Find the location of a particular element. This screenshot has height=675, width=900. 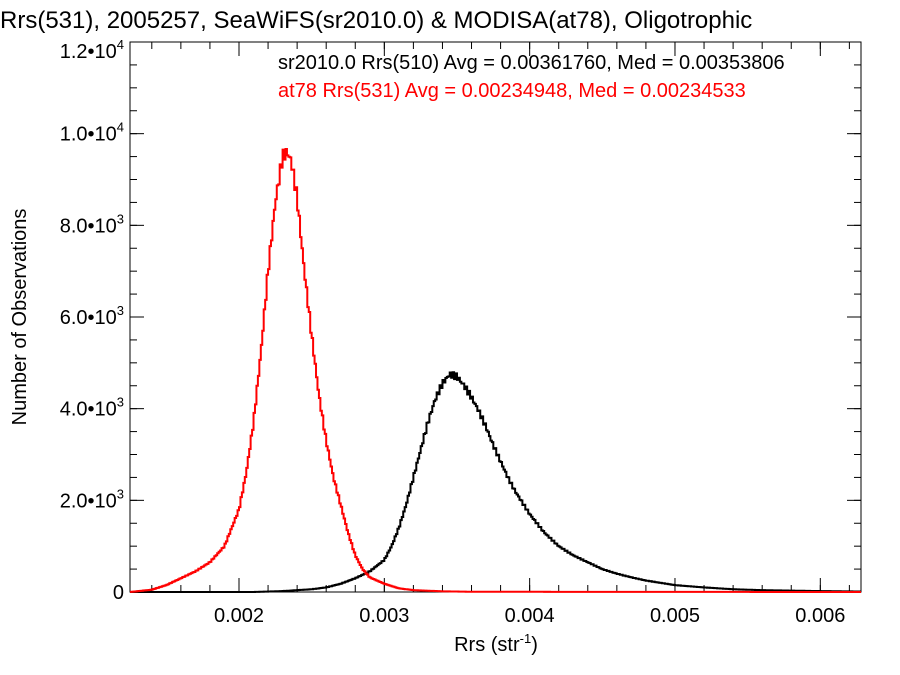

y-tick-label-2: 4.0•103 is located at coordinates (92, 408).